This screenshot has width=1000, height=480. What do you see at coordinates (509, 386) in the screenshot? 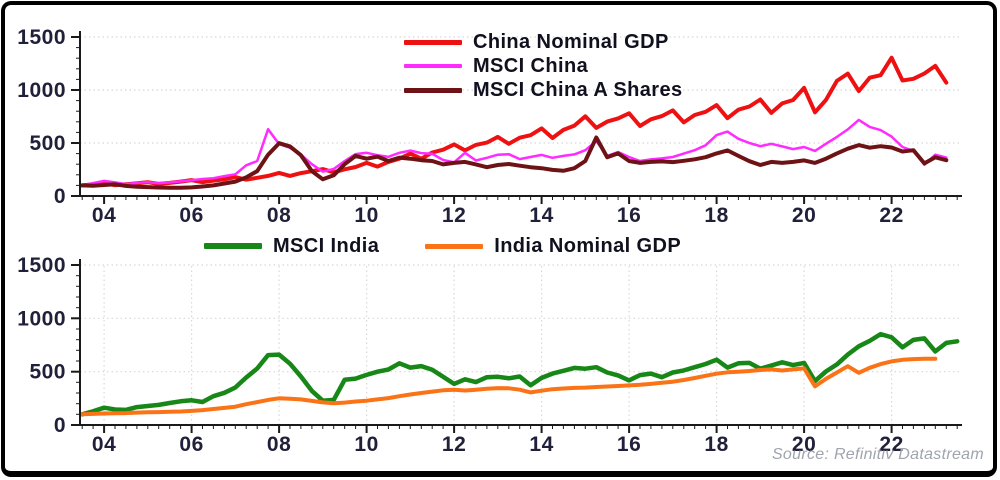
I see `series-india-nominal-gdp` at bounding box center [509, 386].